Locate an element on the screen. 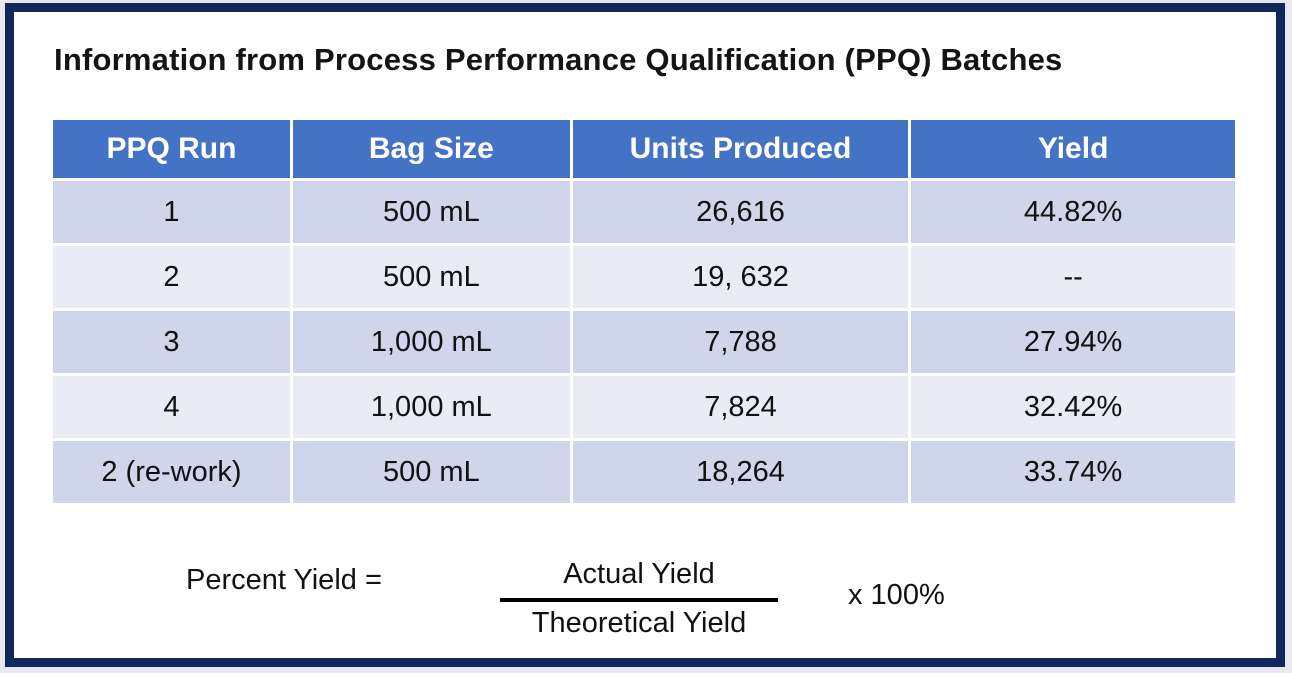 The width and height of the screenshot is (1292, 673). table-cell: 18,264 is located at coordinates (740, 472).